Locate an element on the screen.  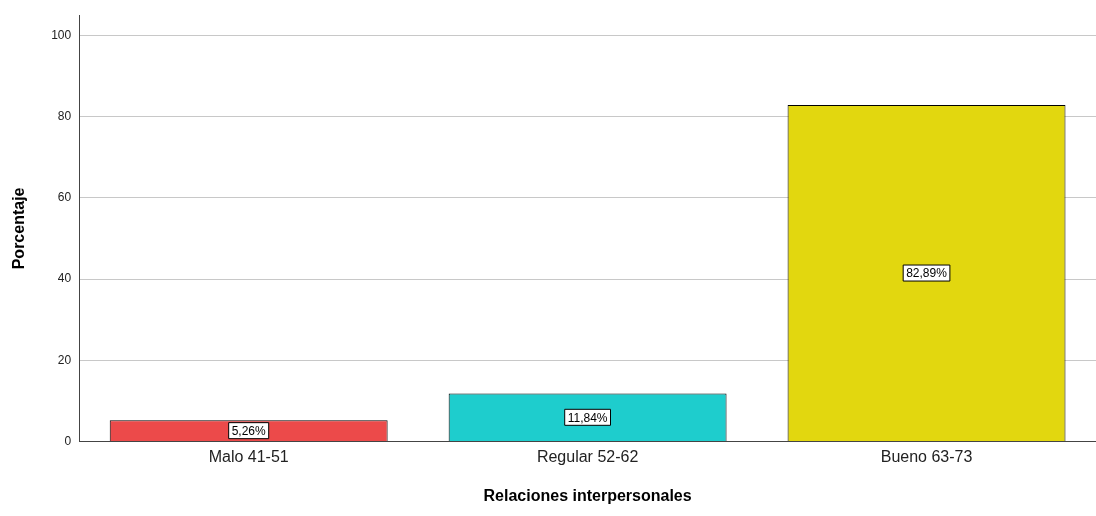
y-axis-title: Porcentaje is located at coordinates (19, 228).